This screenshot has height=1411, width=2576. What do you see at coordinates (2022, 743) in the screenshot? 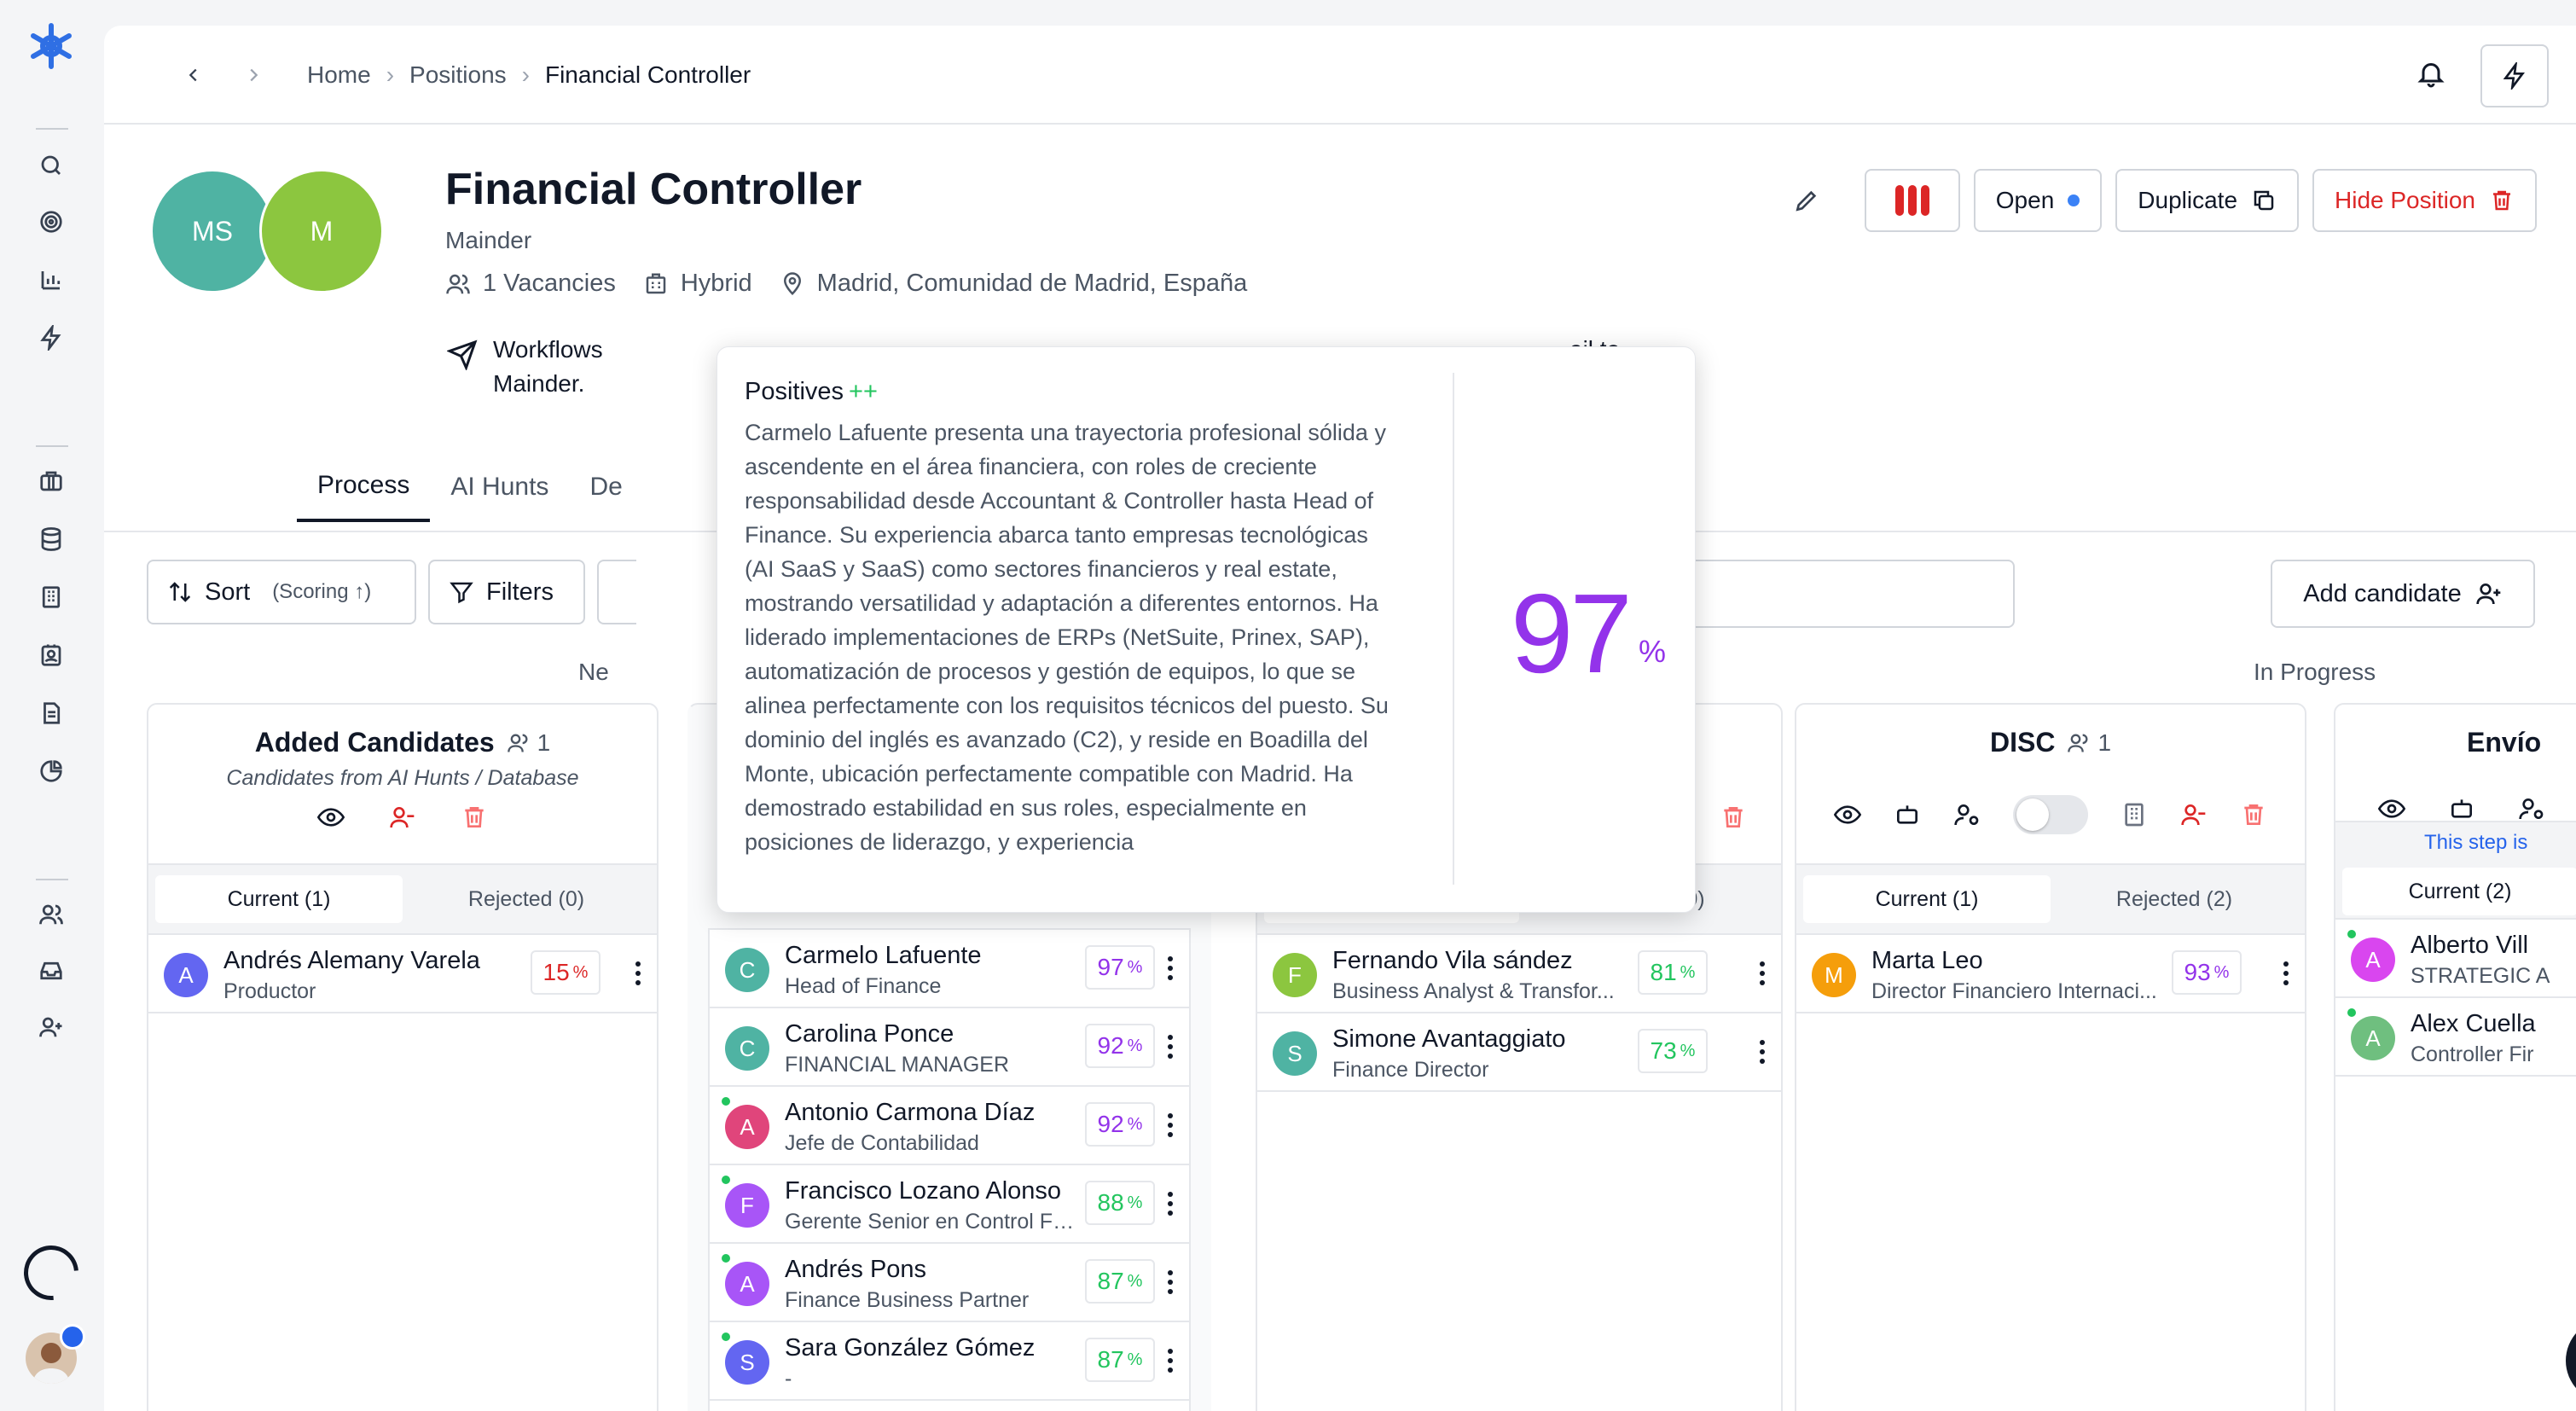
I see `column-title: DISC` at bounding box center [2022, 743].